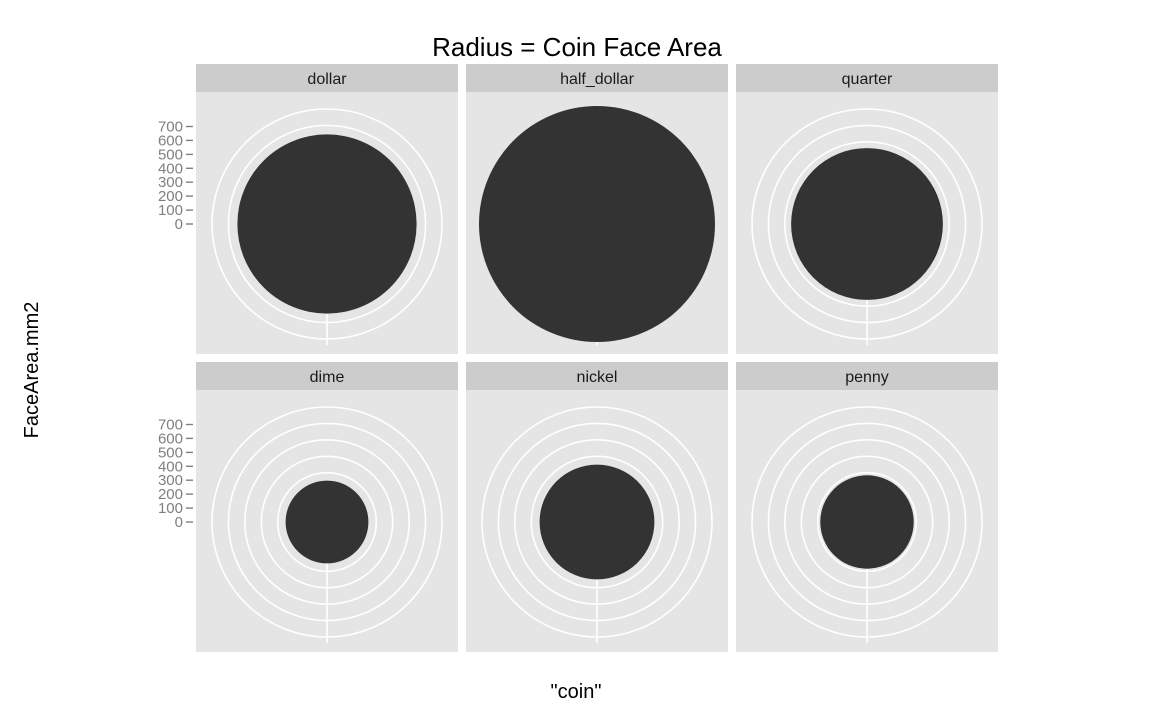 This screenshot has height=720, width=1152. I want to click on facet-strip-label: penny, so click(867, 377).